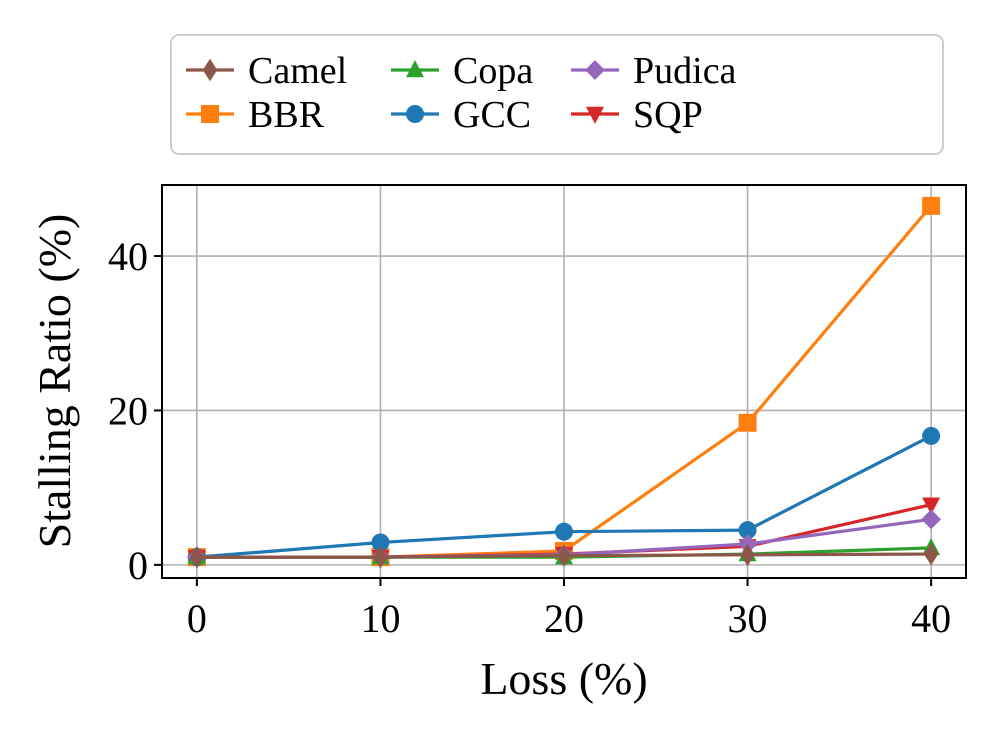 Image resolution: width=996 pixels, height=737 pixels. I want to click on legend-entry-copa: Copa, so click(462, 71).